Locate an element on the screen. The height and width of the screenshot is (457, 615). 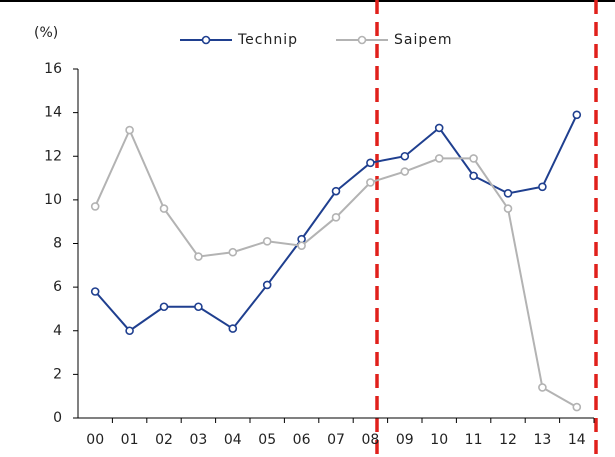
x-tick-label: 05 is located at coordinates (267, 440).